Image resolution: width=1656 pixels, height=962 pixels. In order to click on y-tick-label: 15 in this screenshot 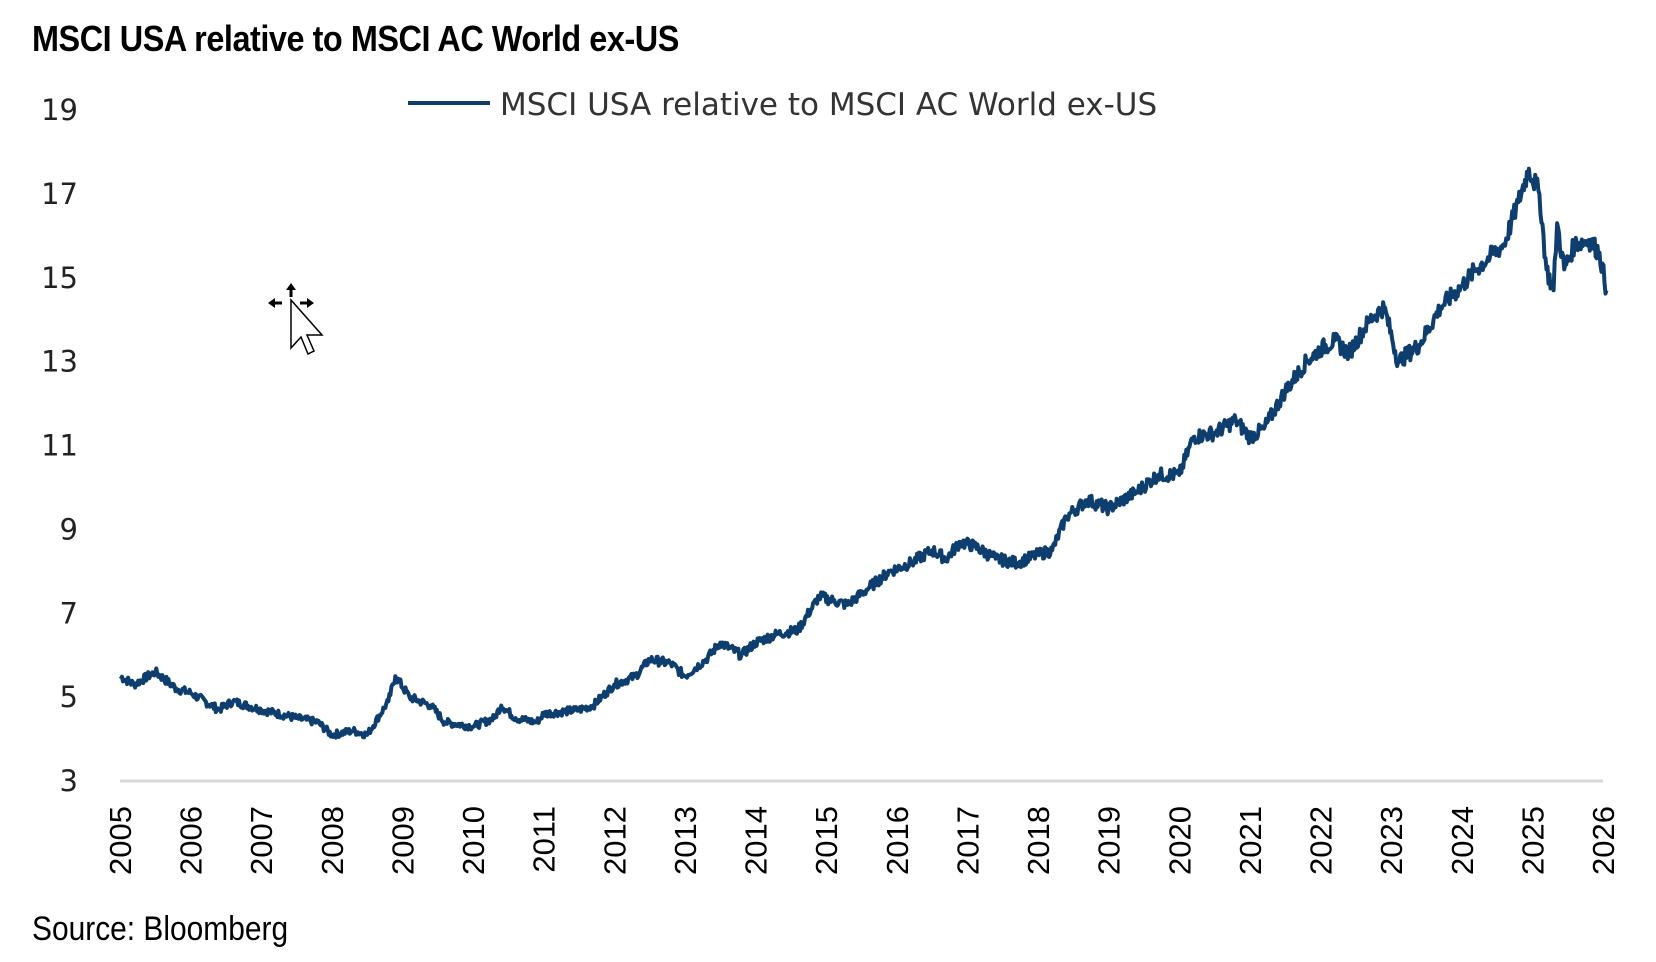, I will do `click(59, 278)`.